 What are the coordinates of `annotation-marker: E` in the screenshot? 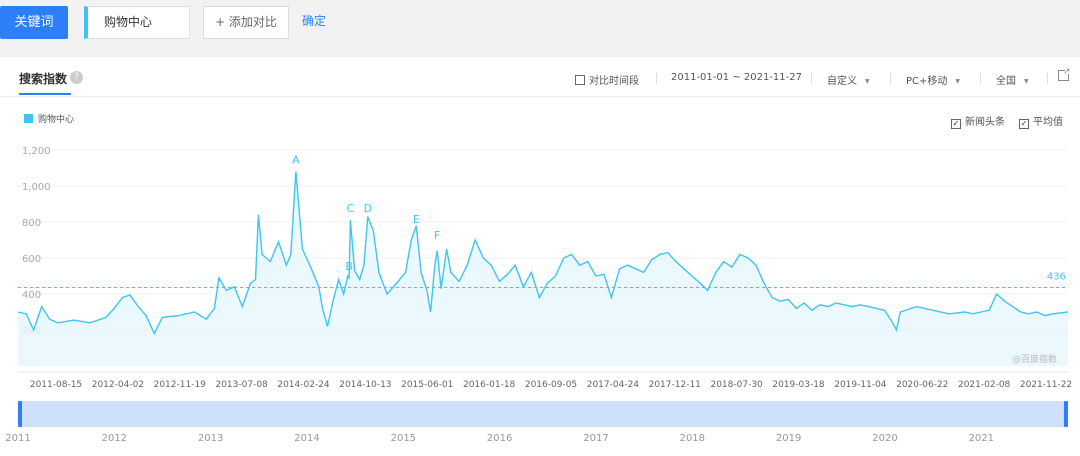 It's located at (416, 219).